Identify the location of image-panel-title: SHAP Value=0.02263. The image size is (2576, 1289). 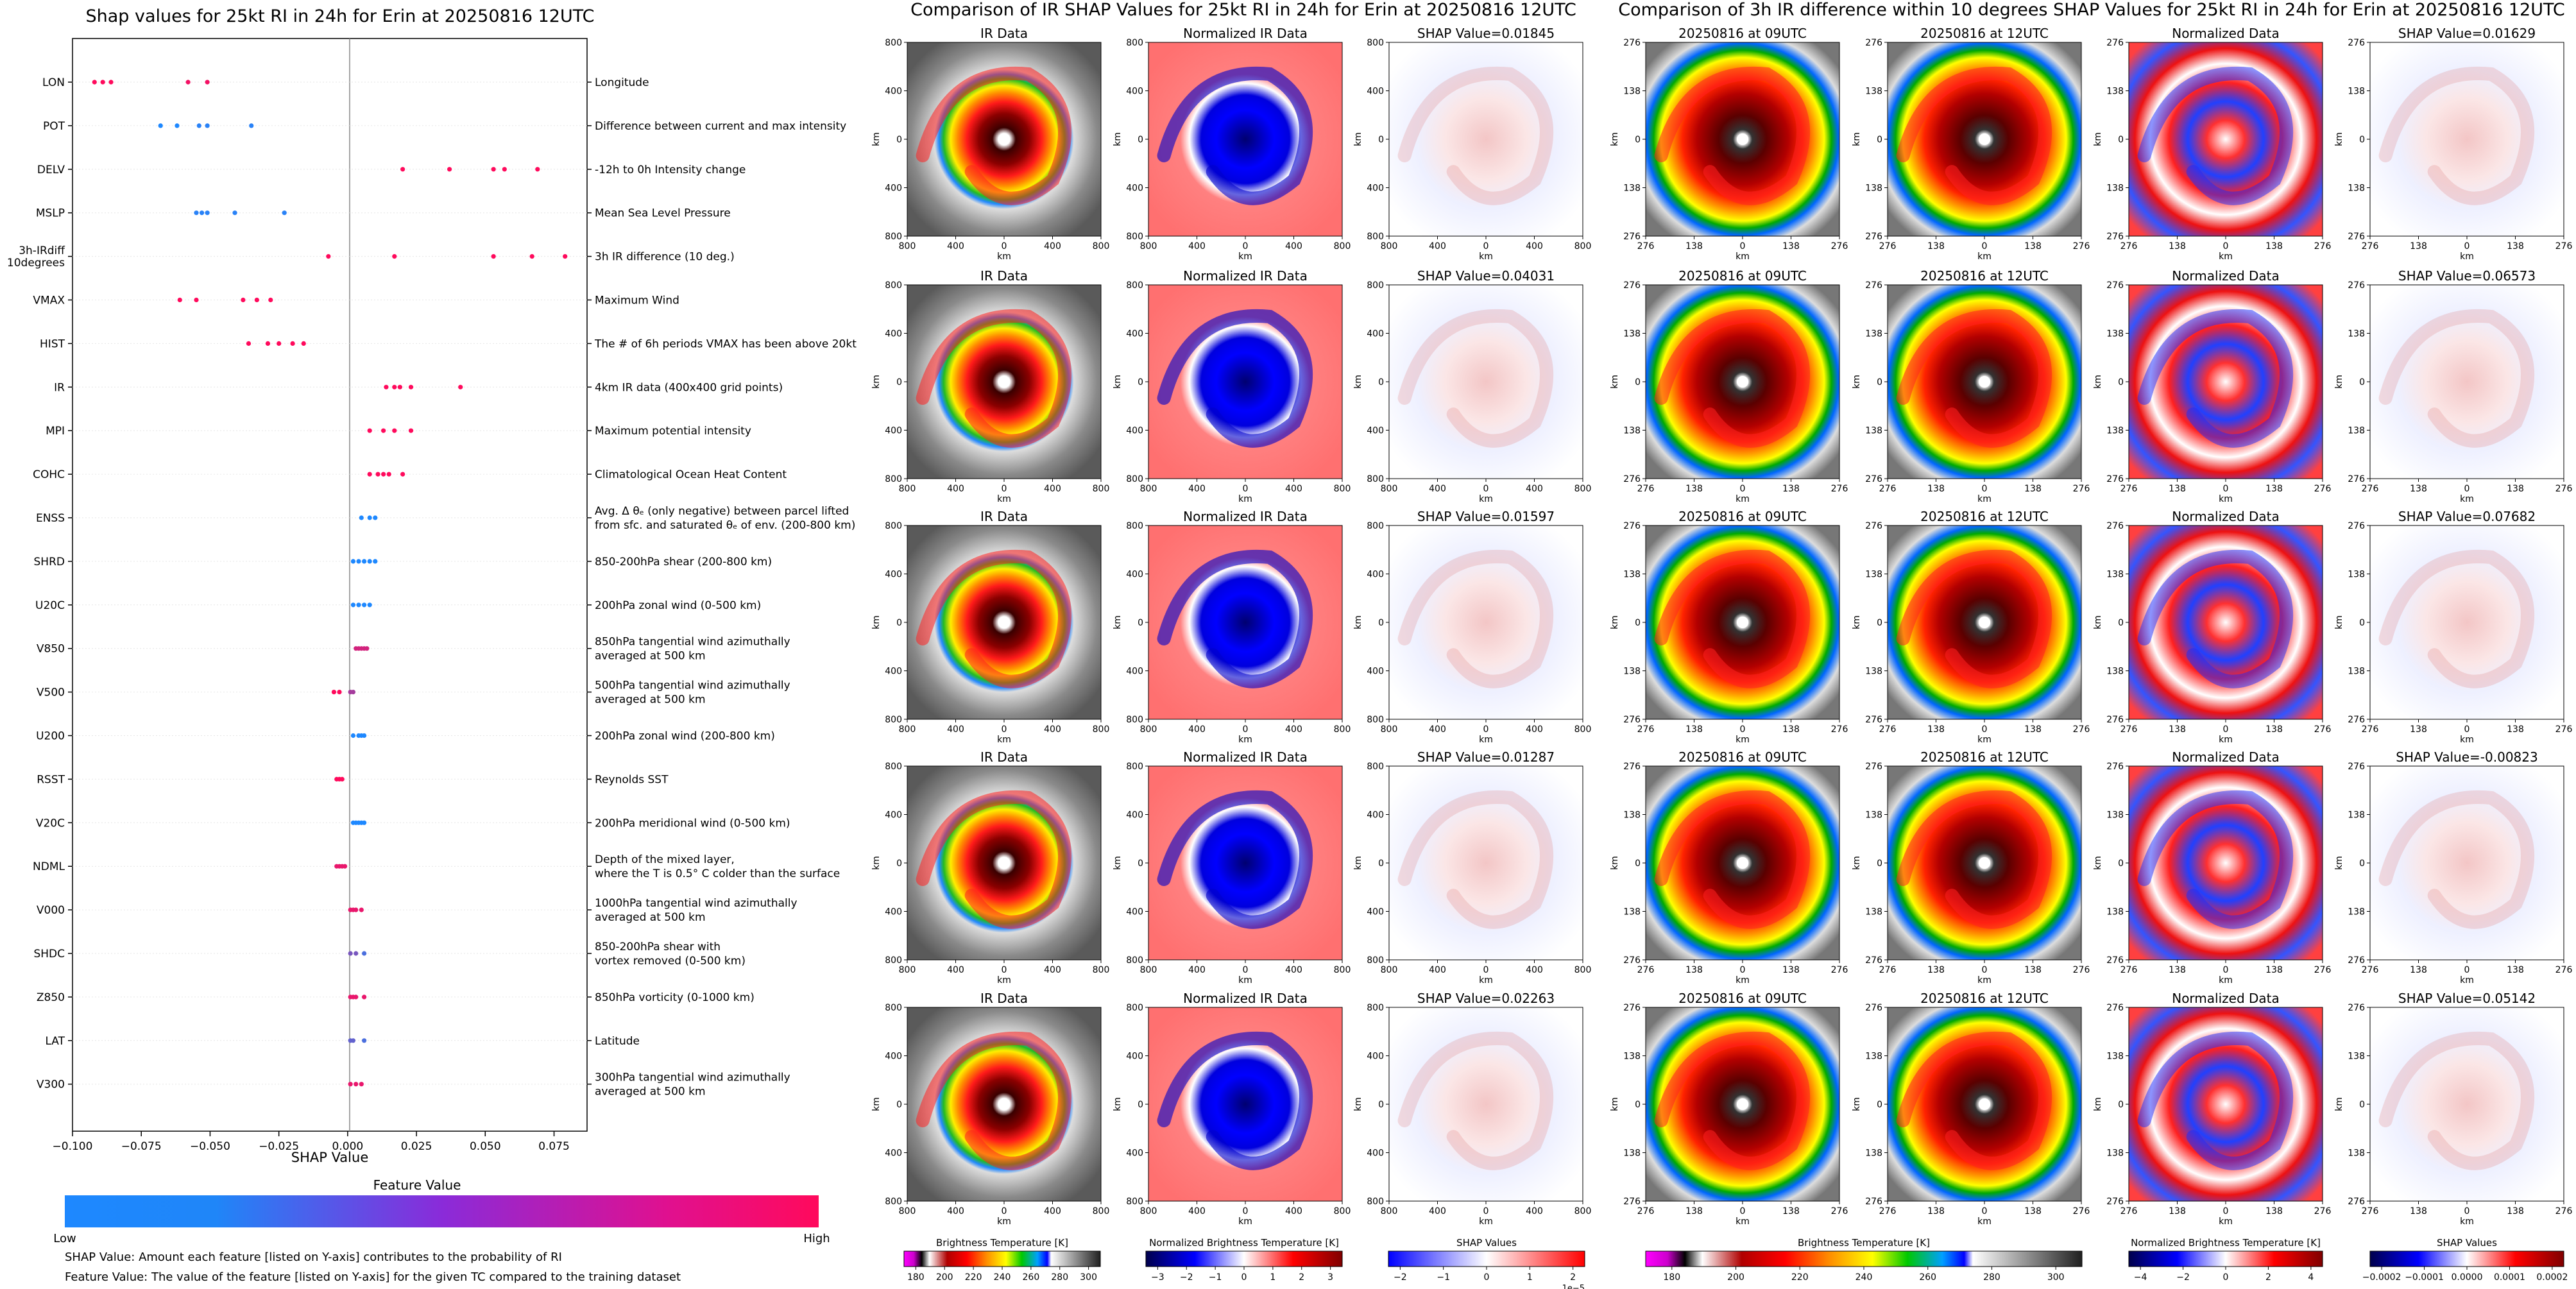
(1486, 998).